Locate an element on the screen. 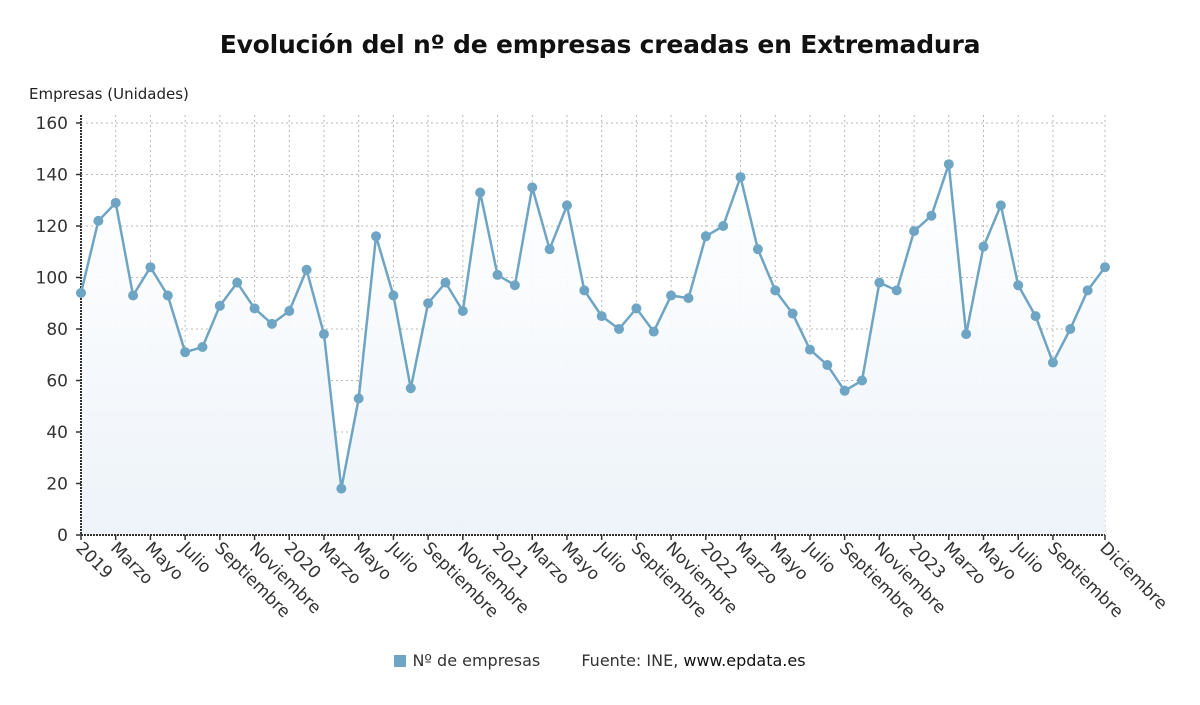 Image resolution: width=1200 pixels, height=705 pixels. y-tick-label: 80 is located at coordinates (57, 330).